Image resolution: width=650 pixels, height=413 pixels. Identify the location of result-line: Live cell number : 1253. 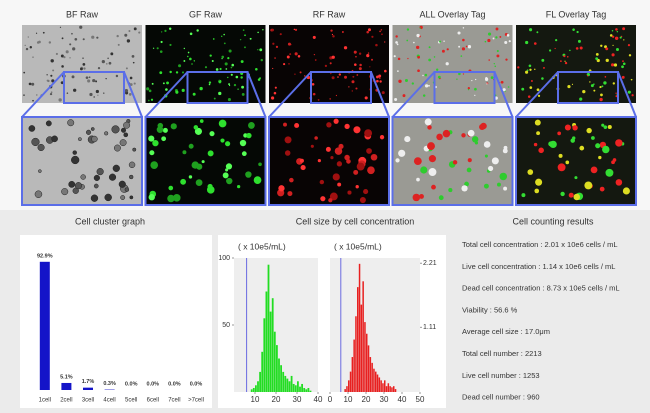
(501, 375).